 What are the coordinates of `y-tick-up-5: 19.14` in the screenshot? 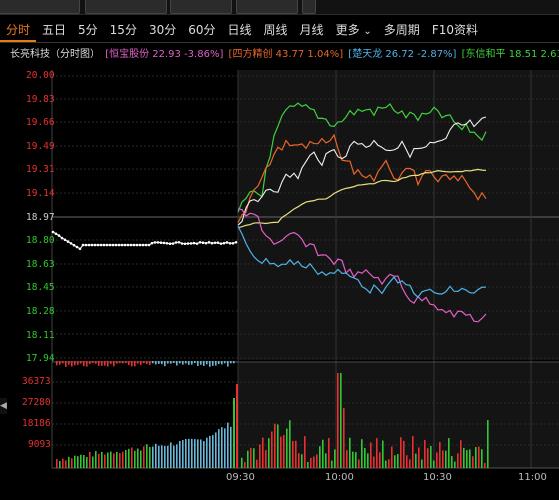 It's located at (40, 193).